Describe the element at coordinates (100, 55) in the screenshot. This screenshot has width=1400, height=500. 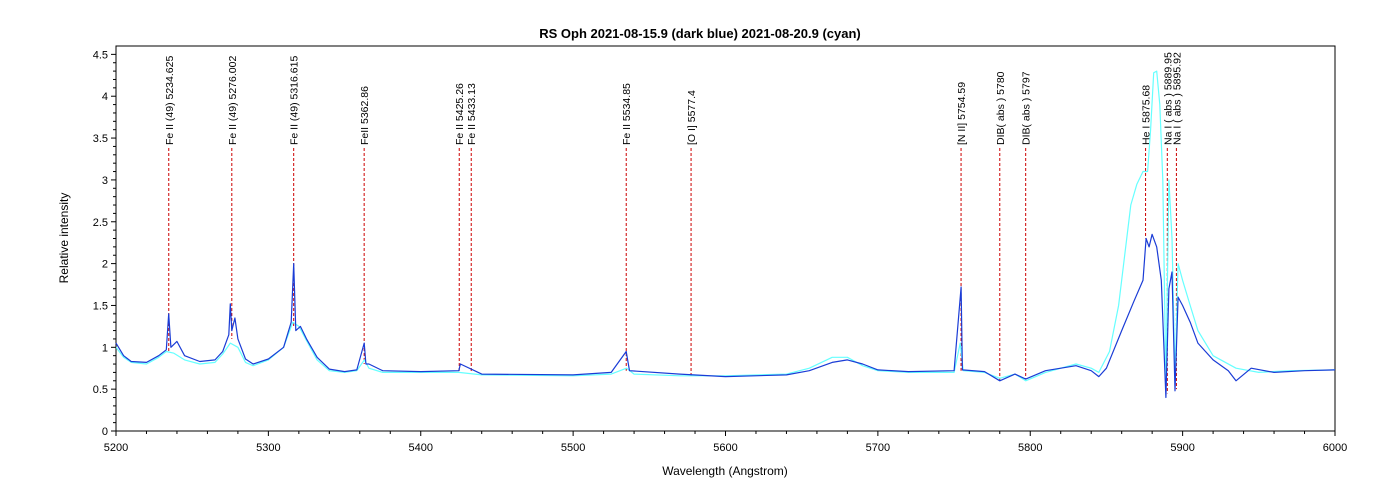
I see `y-tick-label: 4.5` at that location.